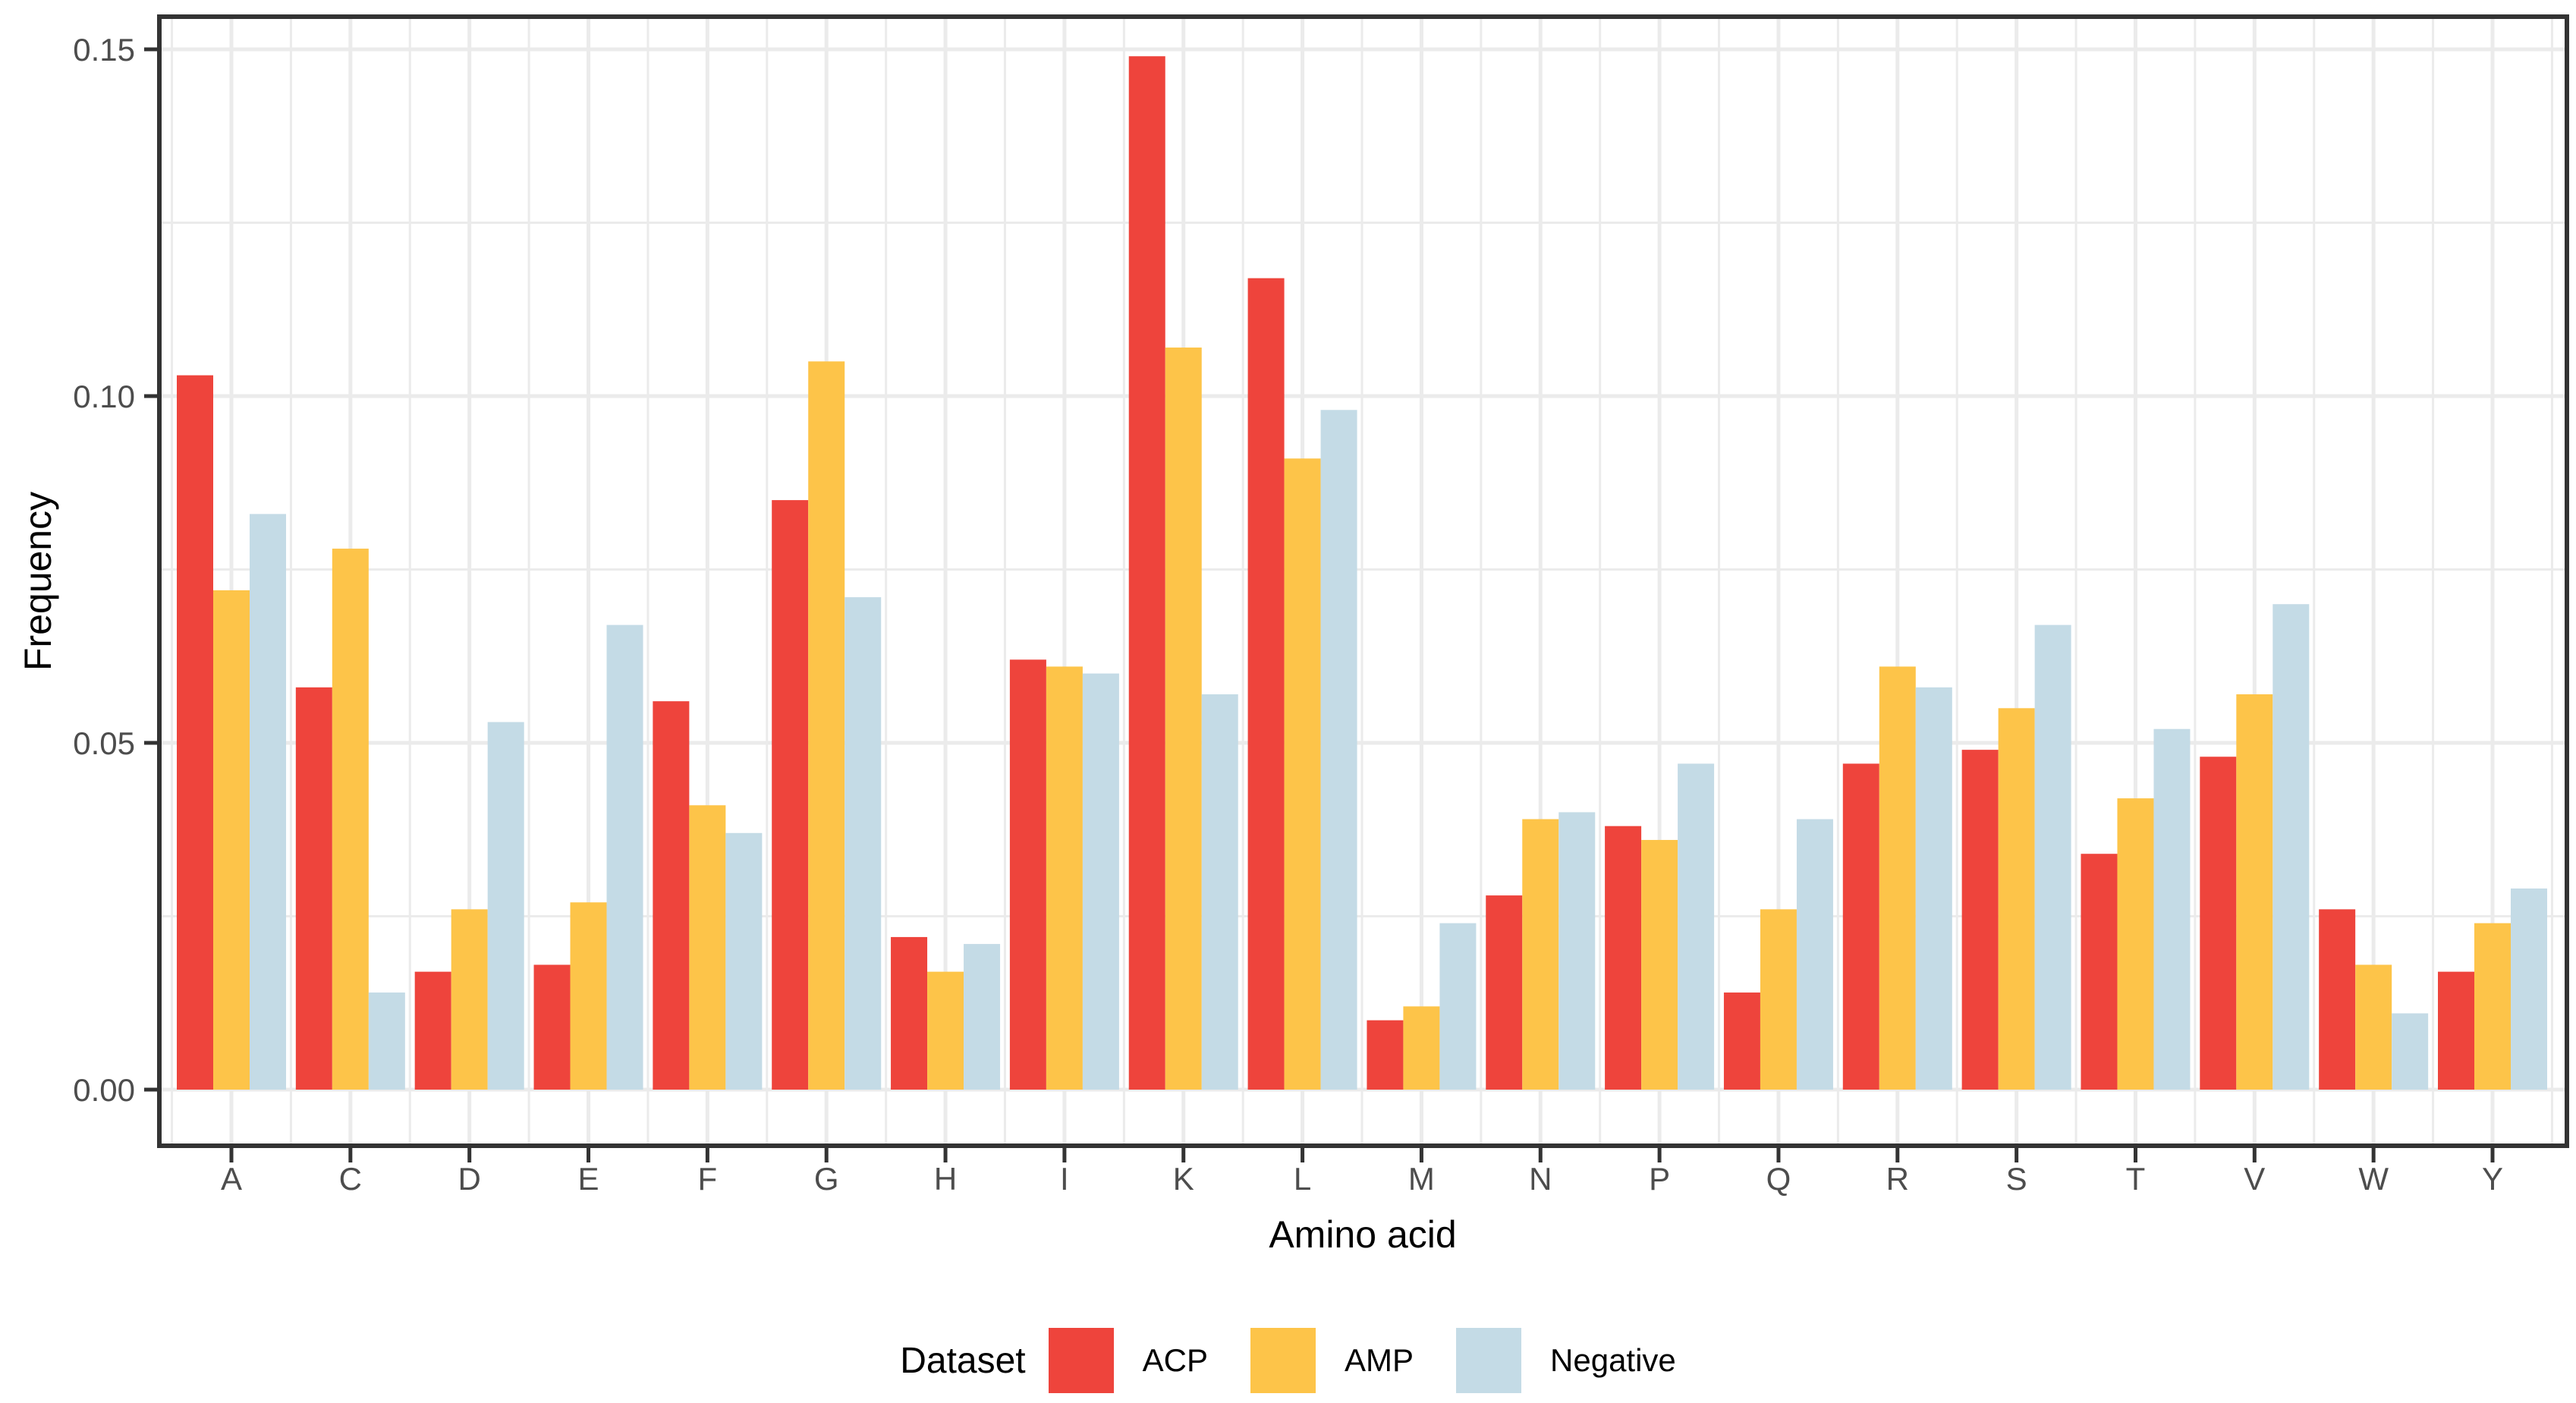 This screenshot has width=2576, height=1403. Describe the element at coordinates (2337, 999) in the screenshot. I see `bar-W-ACP` at that location.